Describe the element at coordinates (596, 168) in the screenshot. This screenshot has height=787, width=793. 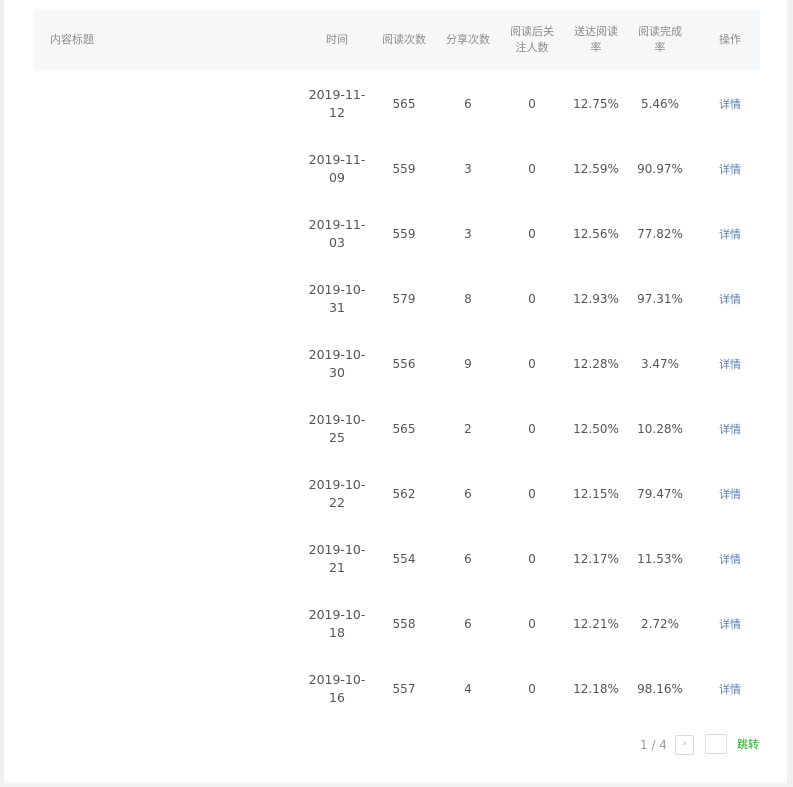
I see `cell-delivery-rate-container: 12.59%` at that location.